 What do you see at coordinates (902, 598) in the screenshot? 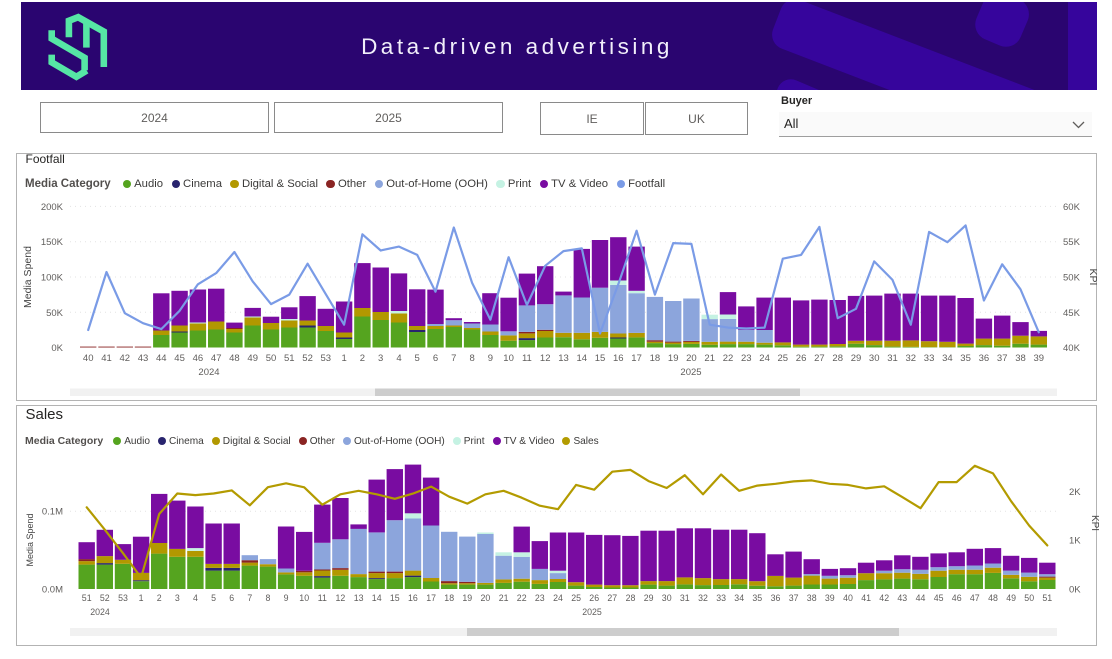
I see `svg-text: 43` at bounding box center [902, 598].